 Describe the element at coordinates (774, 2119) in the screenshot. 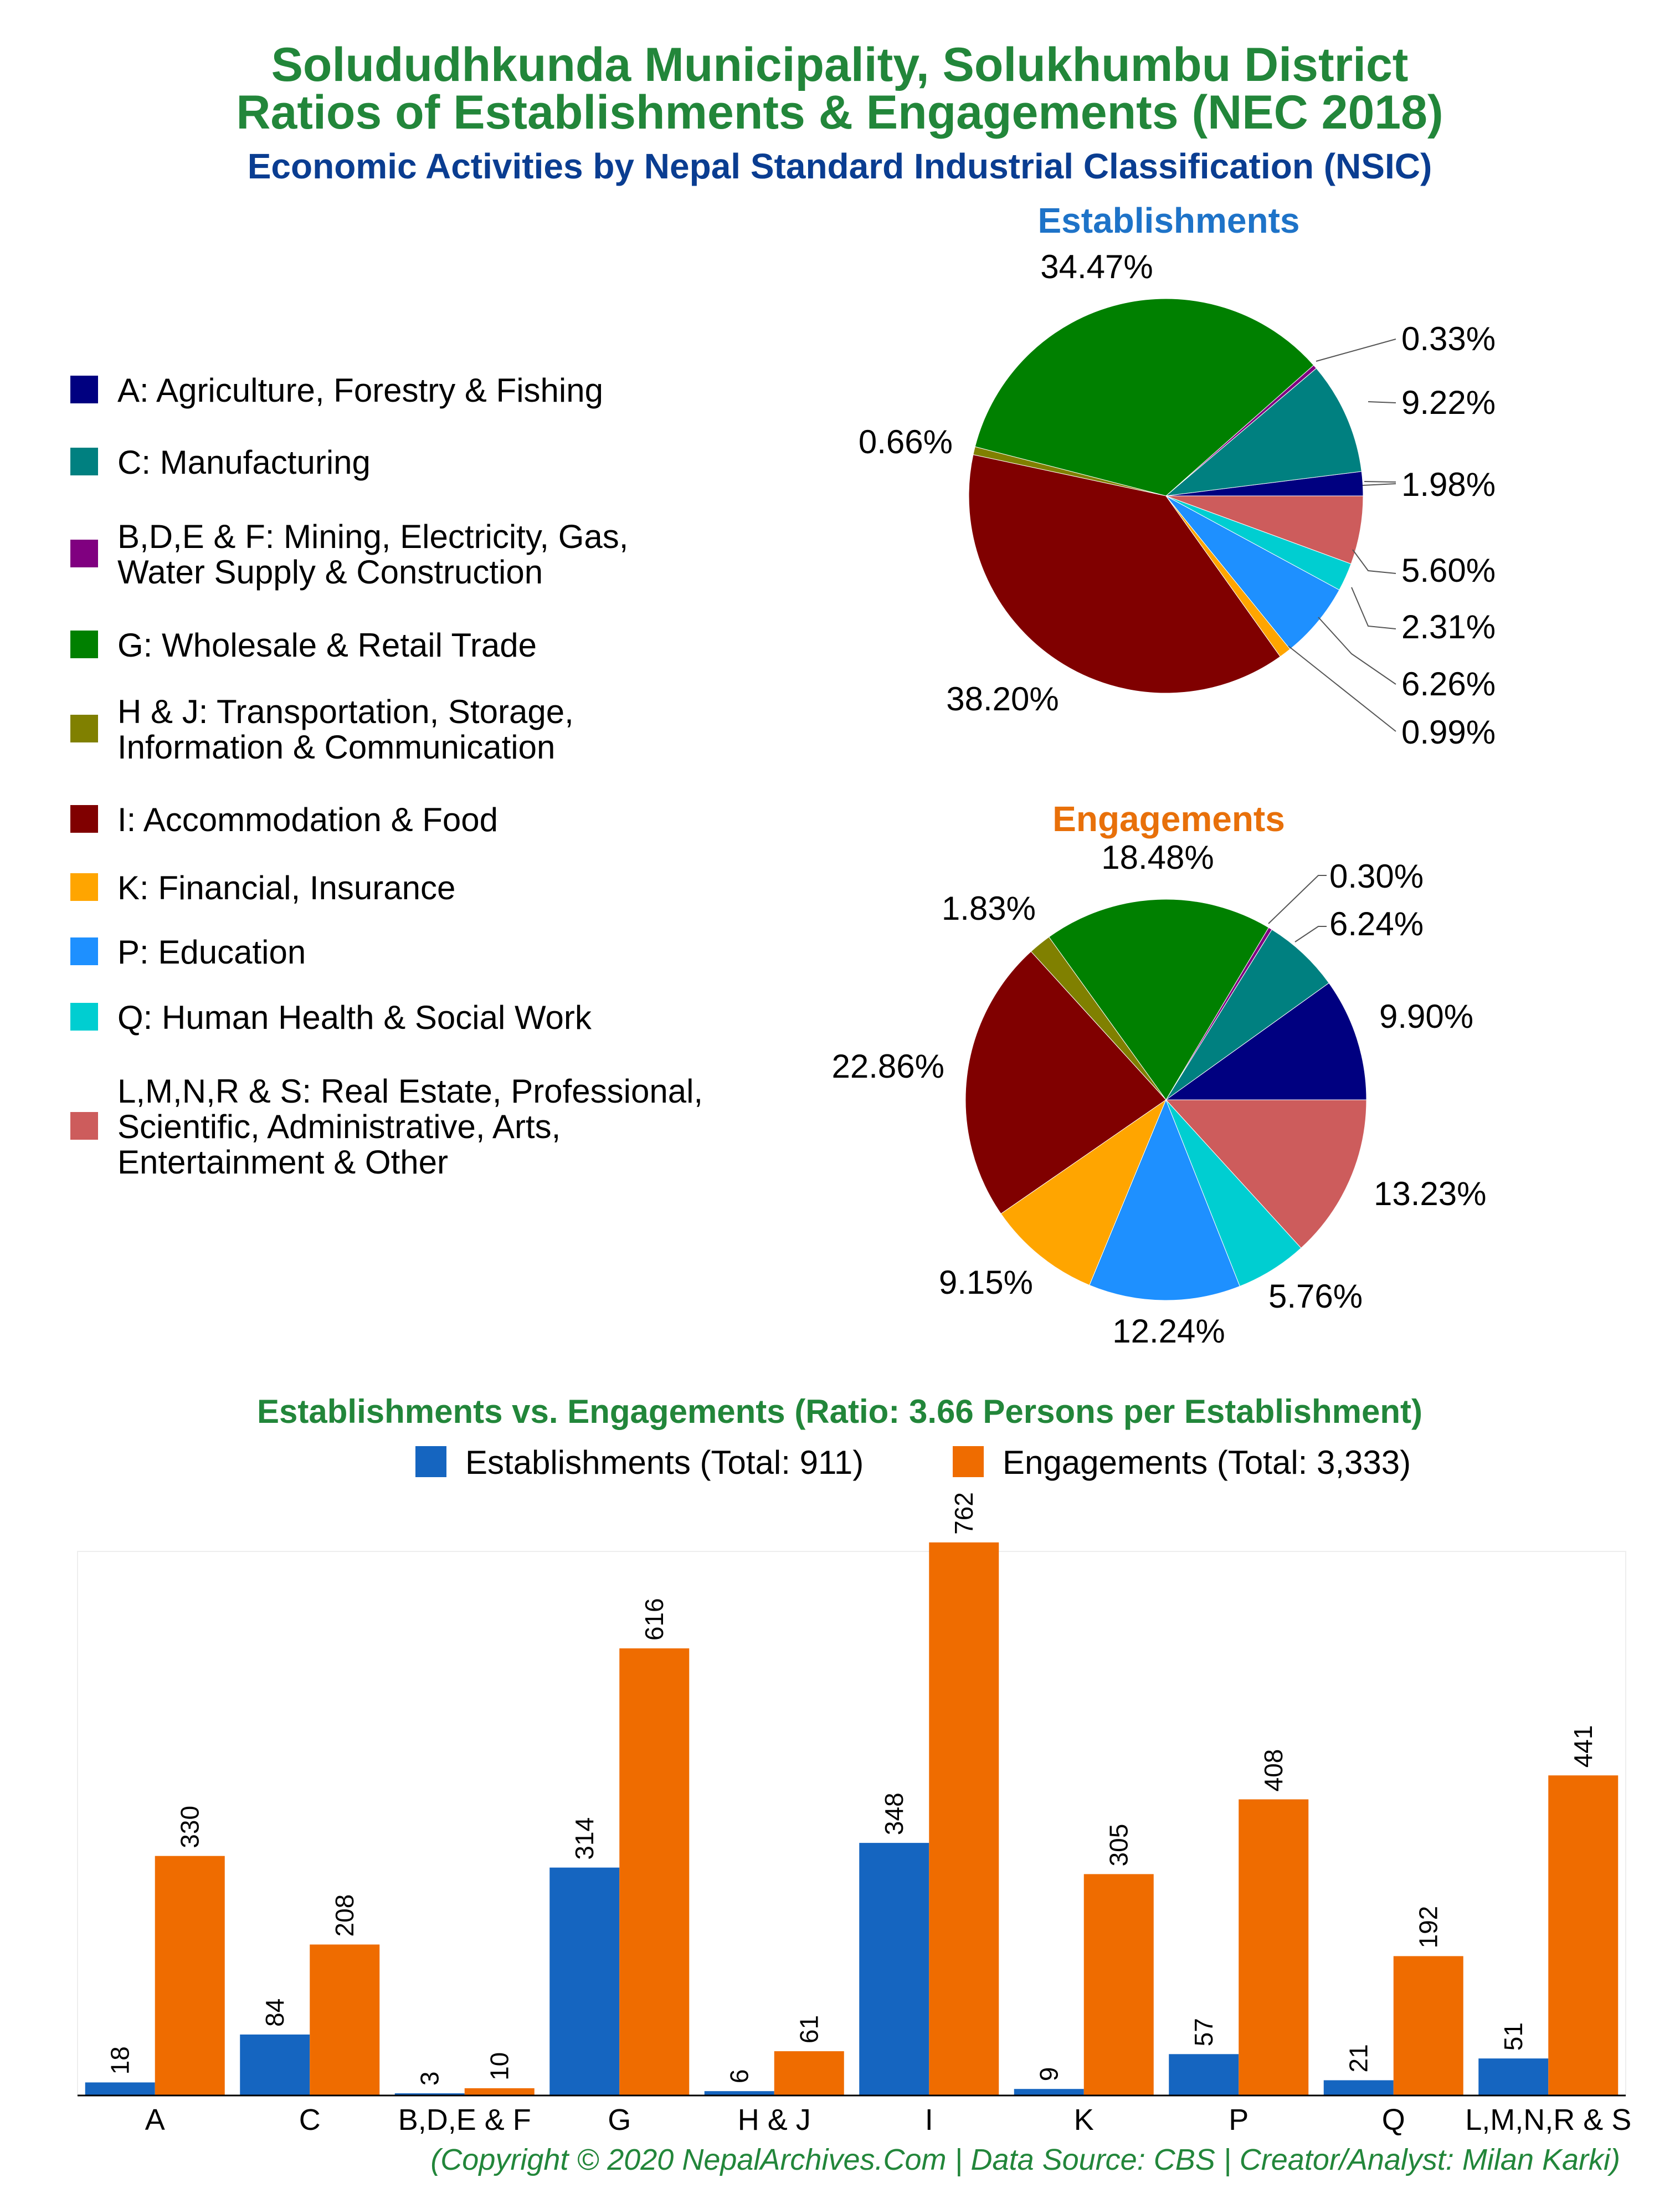

I see `x-tick-label-h-j: H & J` at that location.